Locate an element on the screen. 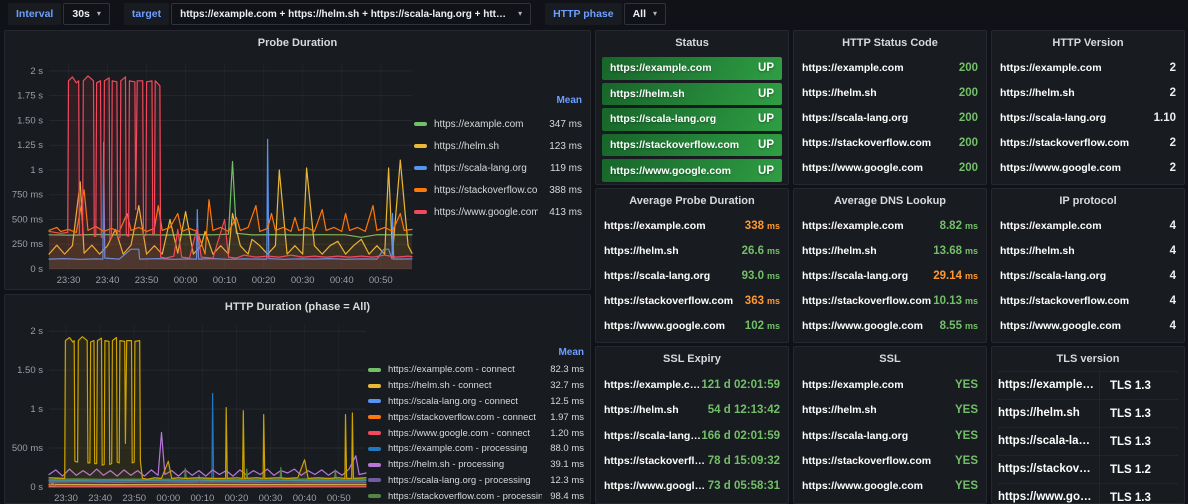 This screenshot has width=1188, height=504. legend-mean-value: 82.3 ms is located at coordinates (567, 370).